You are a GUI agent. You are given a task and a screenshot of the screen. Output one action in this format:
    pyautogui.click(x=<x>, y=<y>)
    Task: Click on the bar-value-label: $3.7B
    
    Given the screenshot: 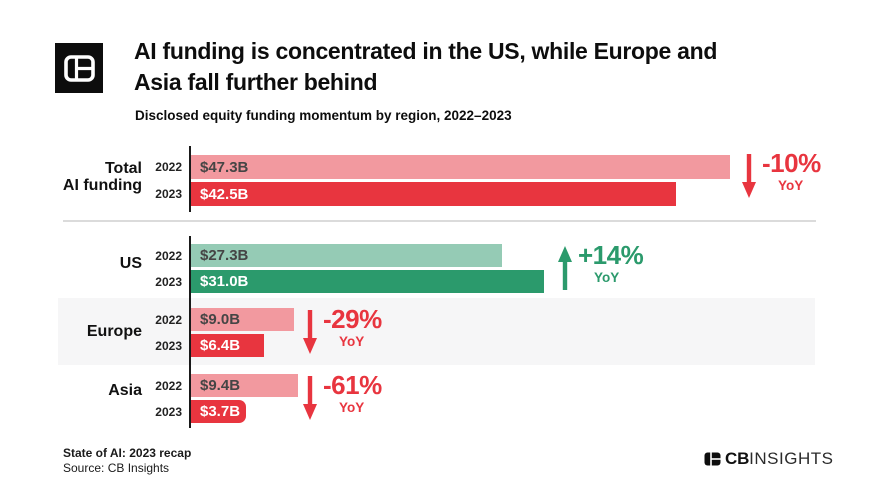 What is the action you would take?
    pyautogui.click(x=220, y=411)
    